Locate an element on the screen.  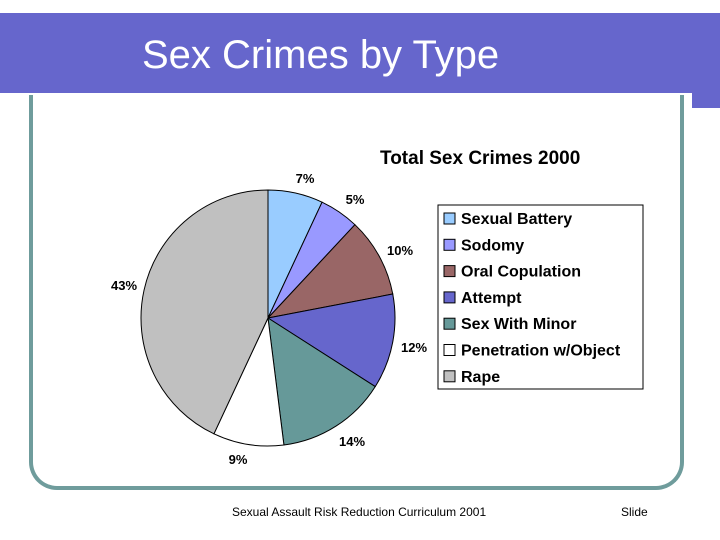
slice-label: 5% is located at coordinates (355, 199).